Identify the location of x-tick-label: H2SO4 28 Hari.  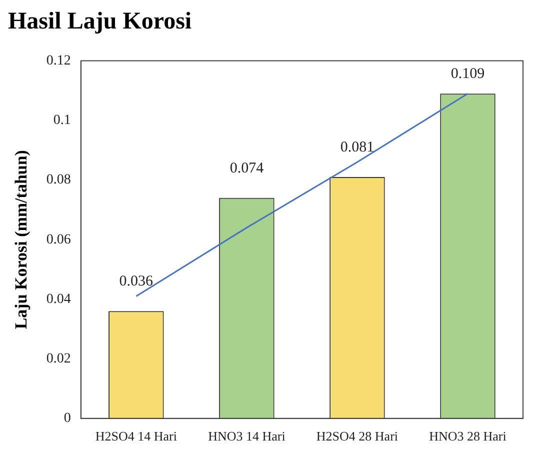
(357, 436).